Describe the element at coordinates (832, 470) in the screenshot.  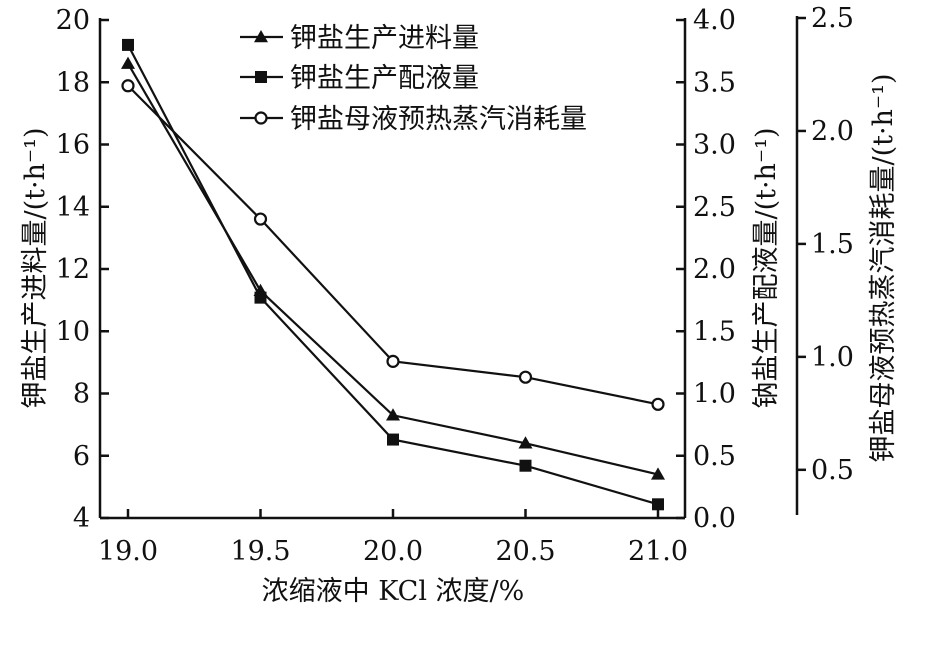
I see `y-right2-tick-label: 0.5` at that location.